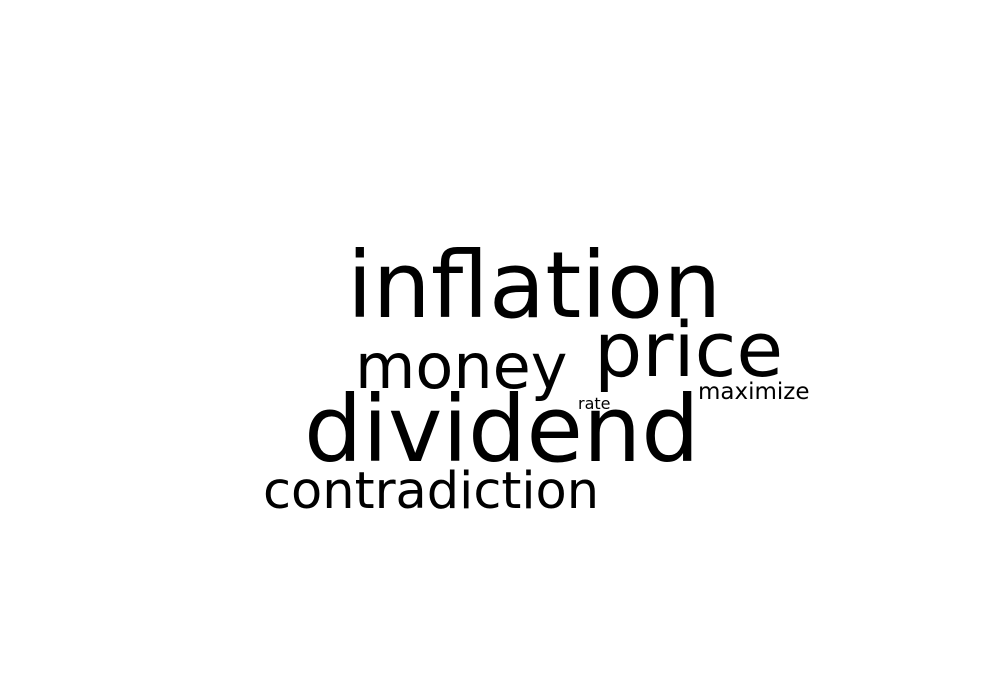 This screenshot has width=1000, height=700. What do you see at coordinates (534, 285) in the screenshot?
I see `word-inflation: inflation` at bounding box center [534, 285].